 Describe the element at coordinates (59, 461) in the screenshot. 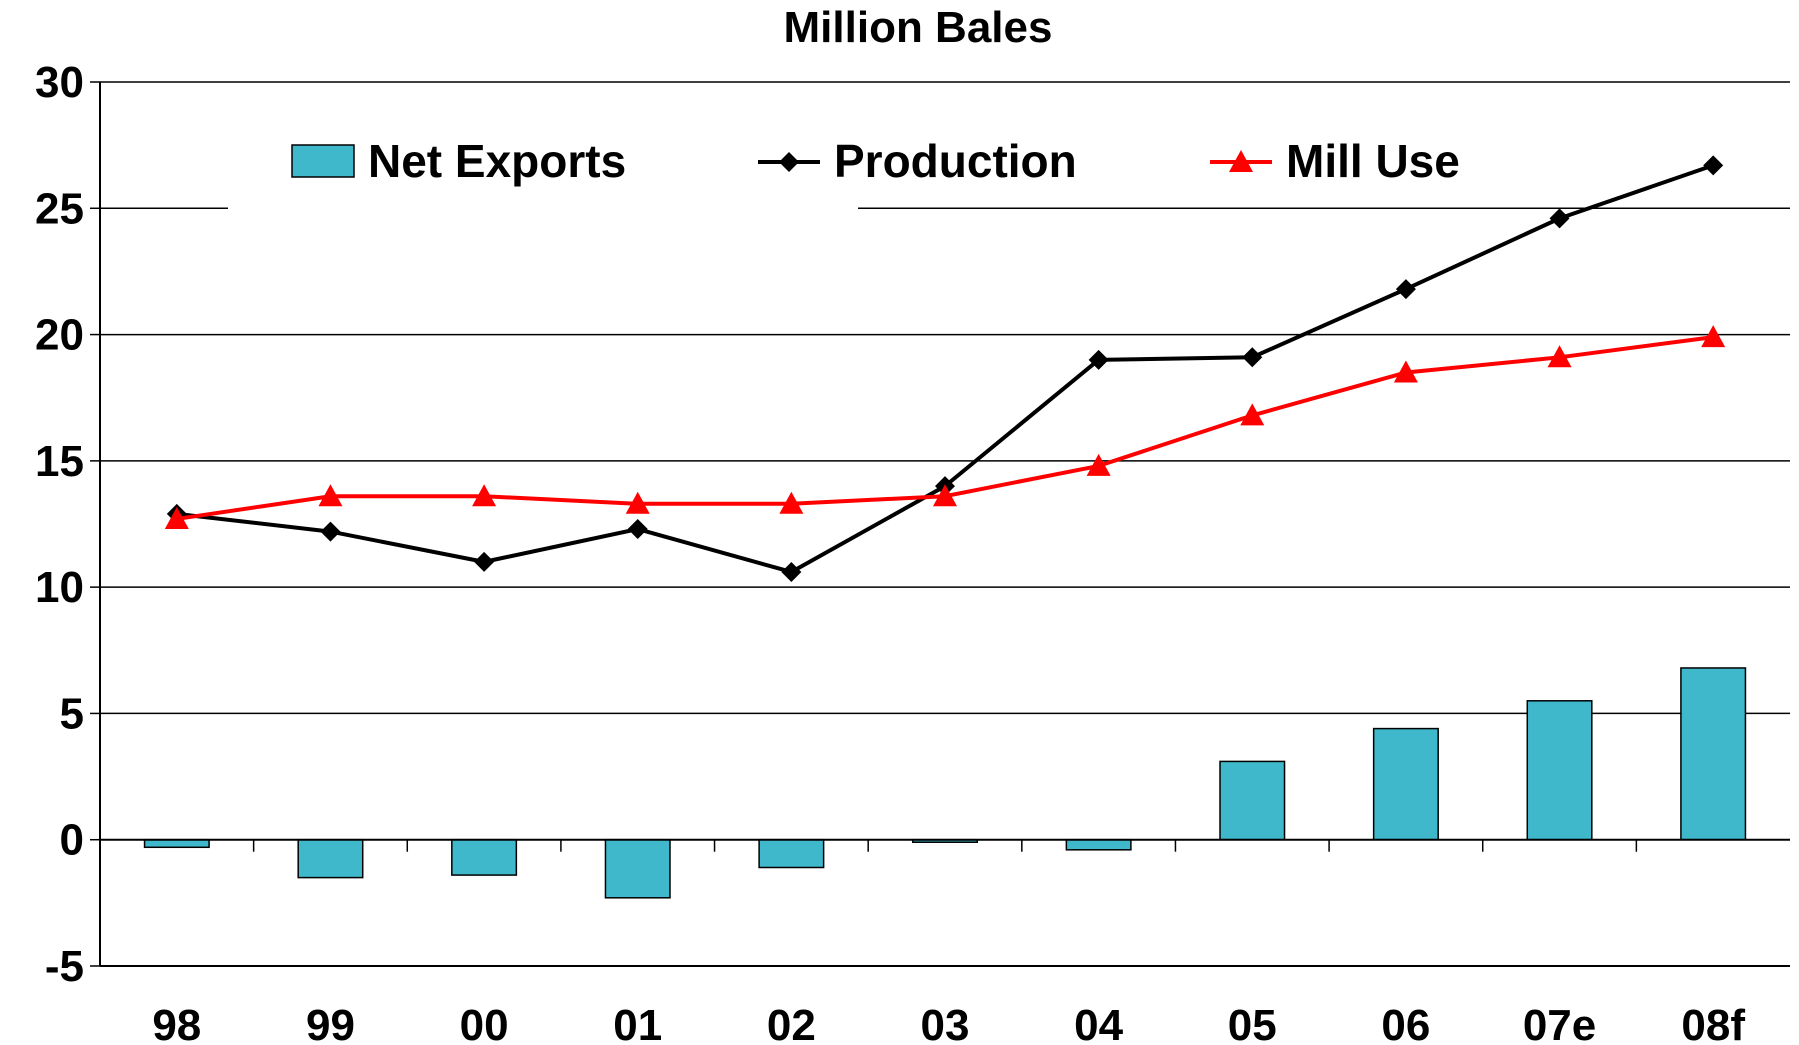

I see `y-tick-label: 15` at that location.